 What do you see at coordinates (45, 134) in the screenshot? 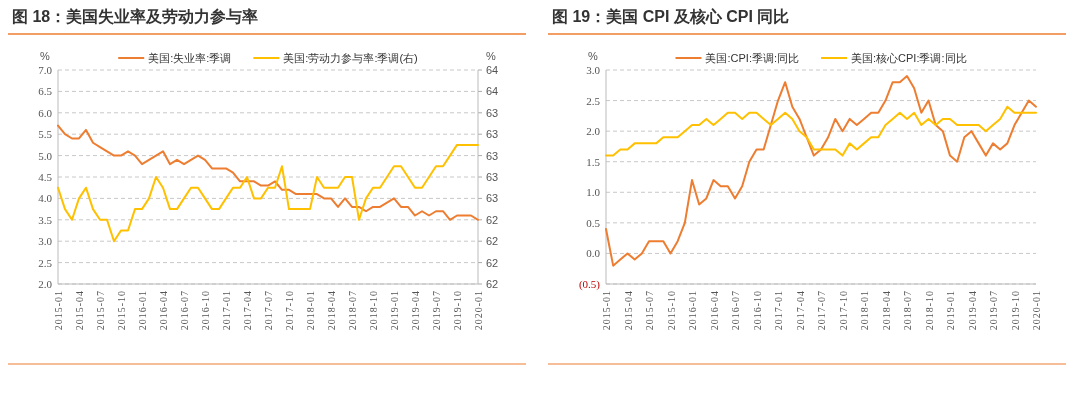
I see `y-tick-label: 5.5` at bounding box center [45, 134].